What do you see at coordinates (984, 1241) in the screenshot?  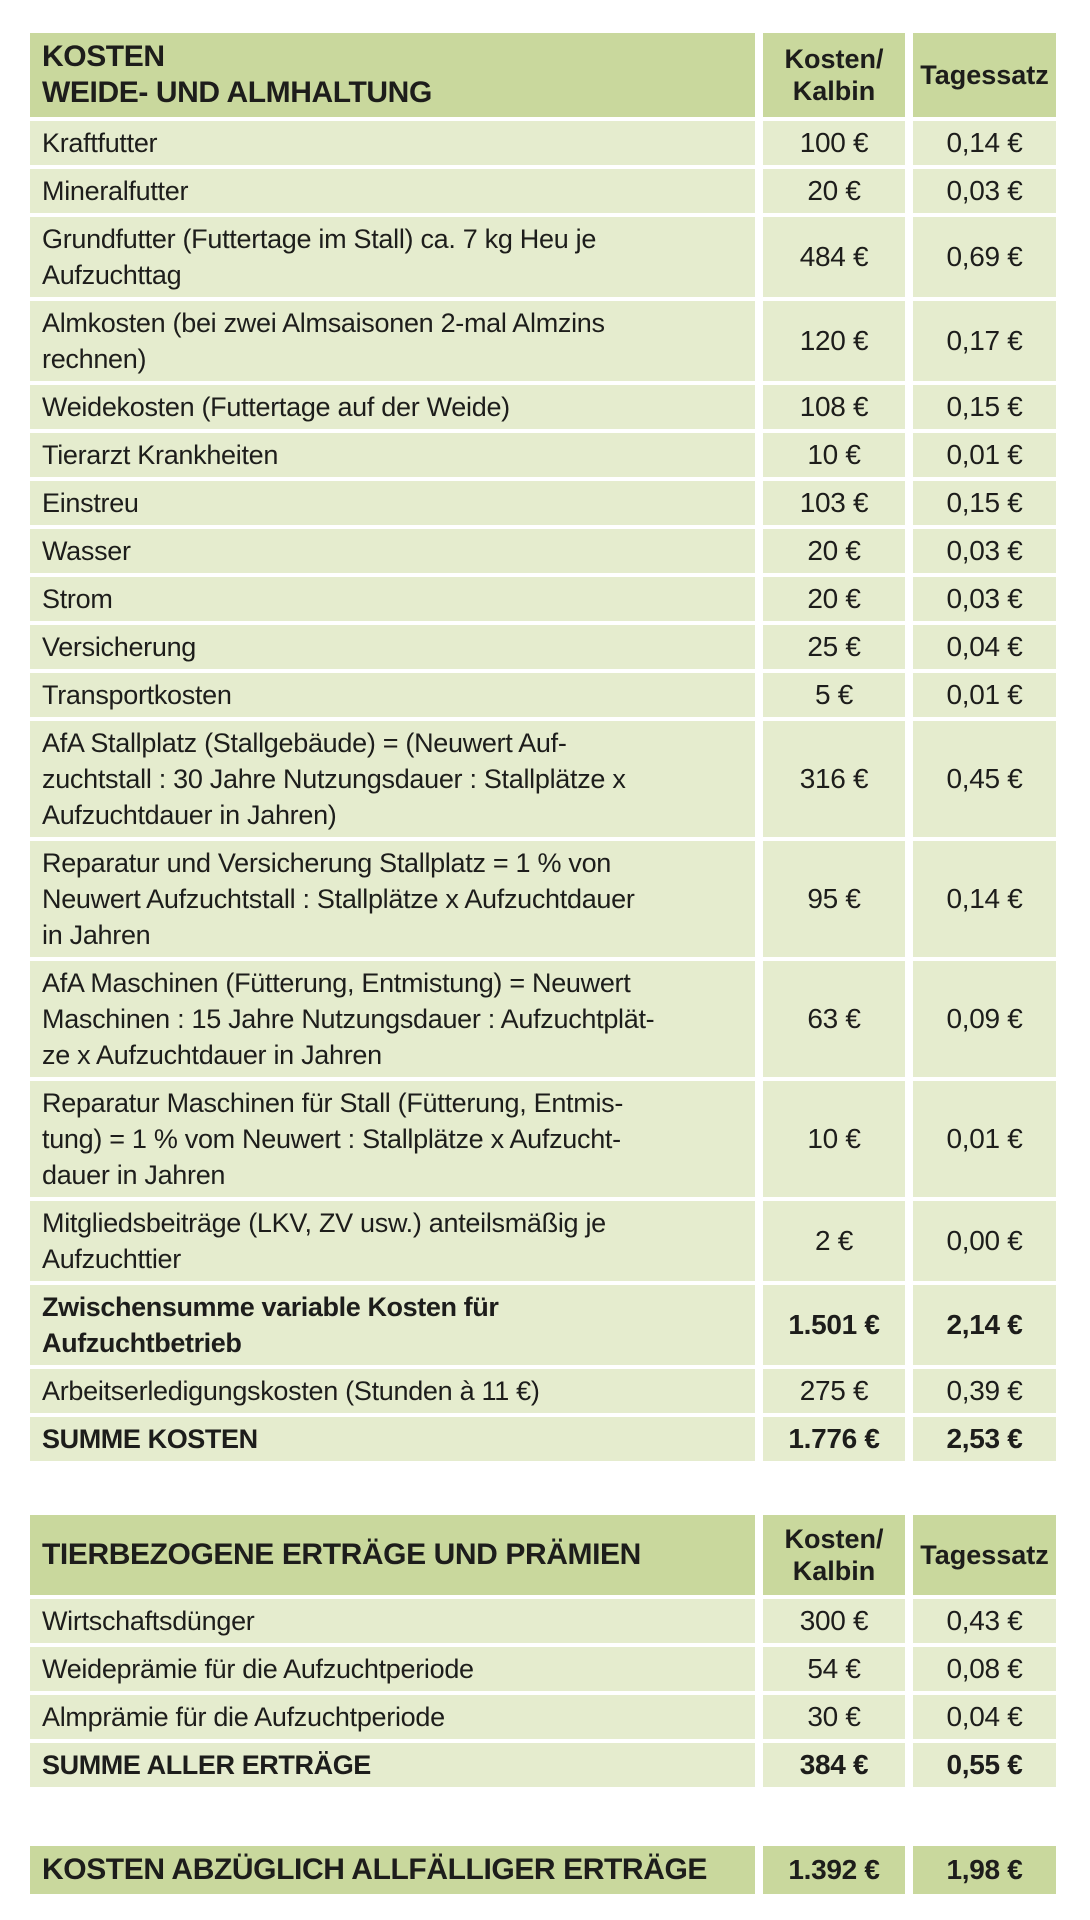 I see `tagessatz-value: 0,00 €` at bounding box center [984, 1241].